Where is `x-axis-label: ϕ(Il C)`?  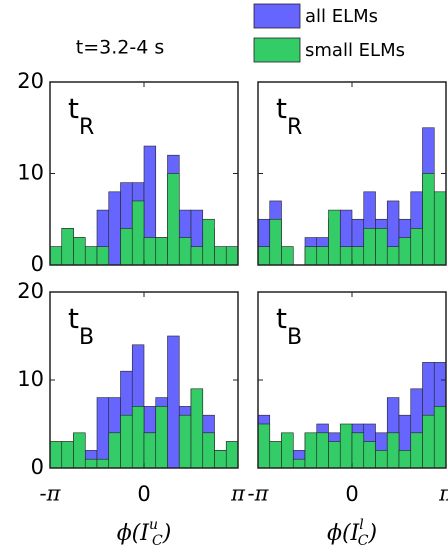 x-axis-label: ϕ(Il C) is located at coordinates (352, 533).